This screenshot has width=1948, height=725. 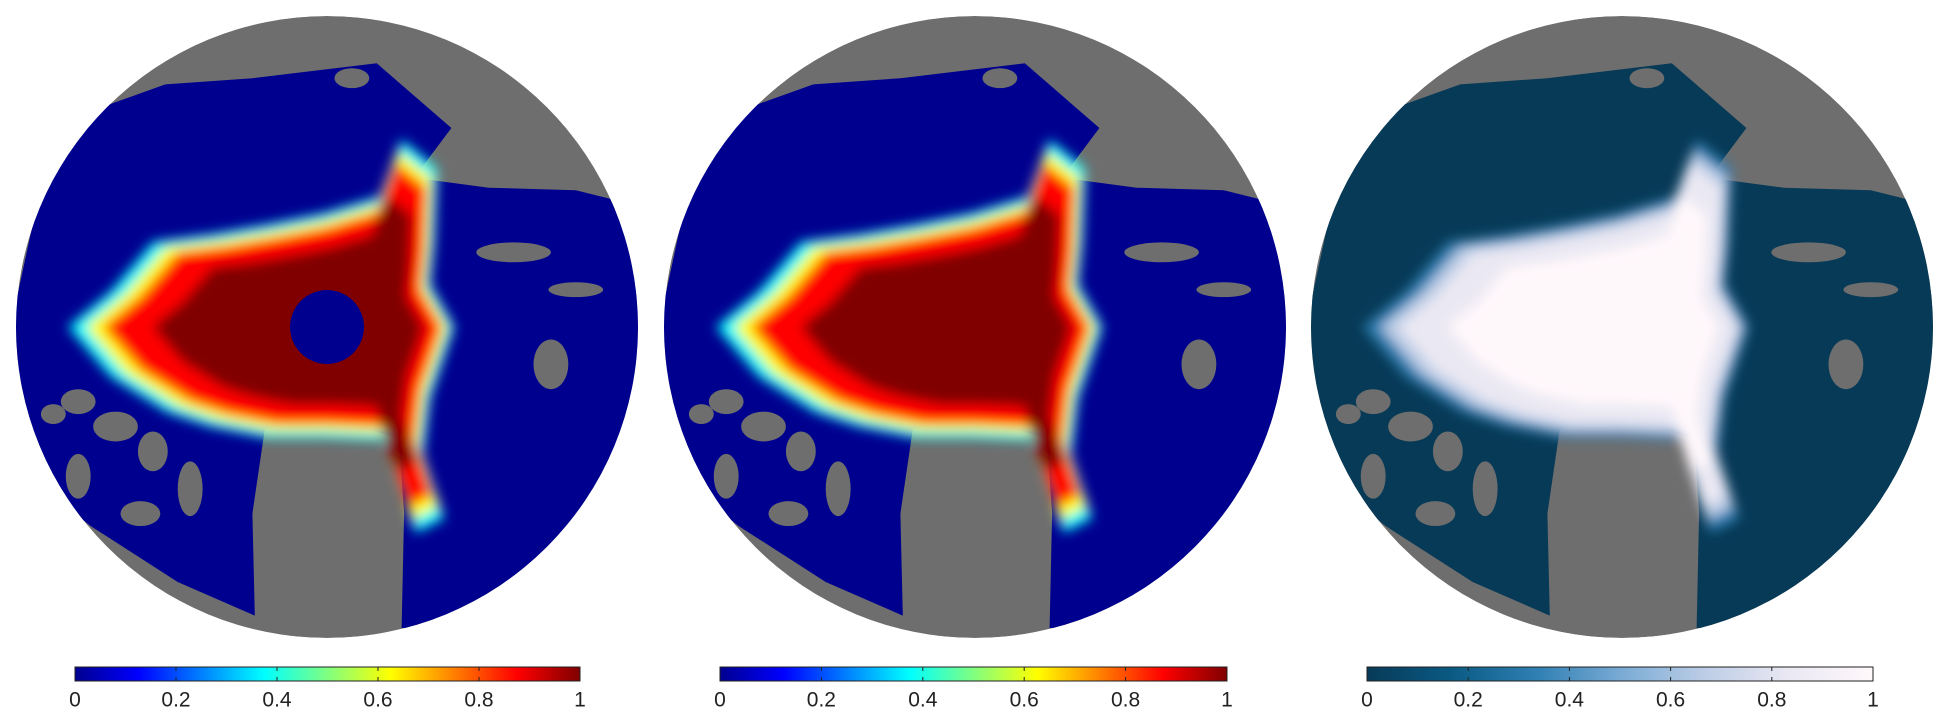 I want to click on pole-hole, so click(x=327, y=327).